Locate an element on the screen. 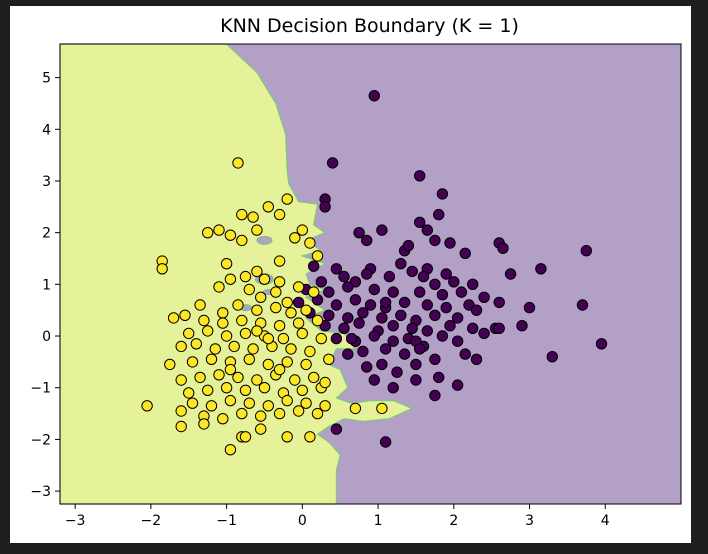 This screenshot has height=554, width=708. y-tick-label: 1 is located at coordinates (46, 285).